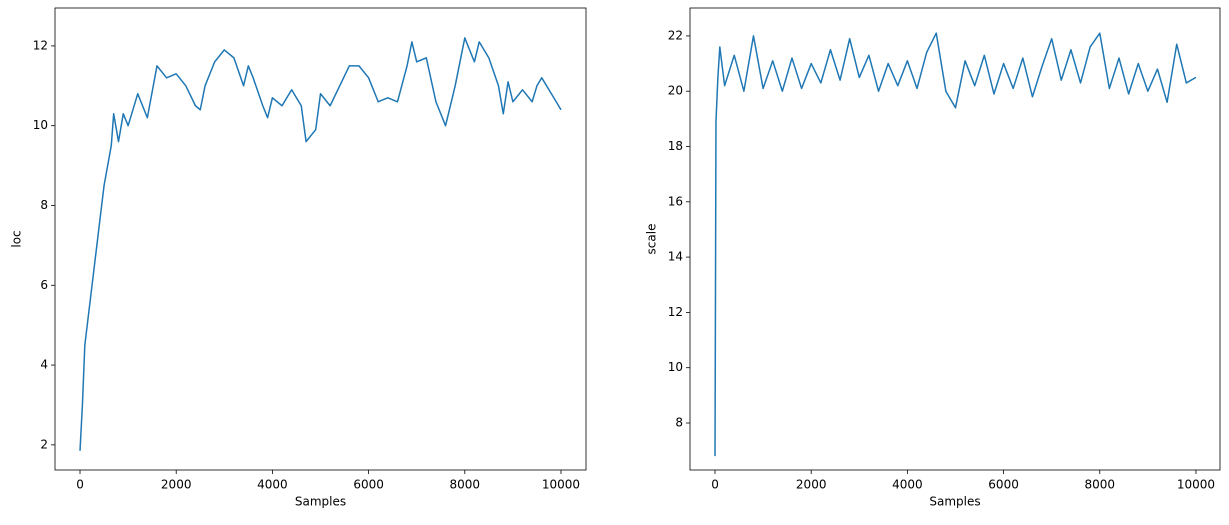 This screenshot has height=525, width=1229. Describe the element at coordinates (675, 257) in the screenshot. I see `y-tick-label: 14` at that location.